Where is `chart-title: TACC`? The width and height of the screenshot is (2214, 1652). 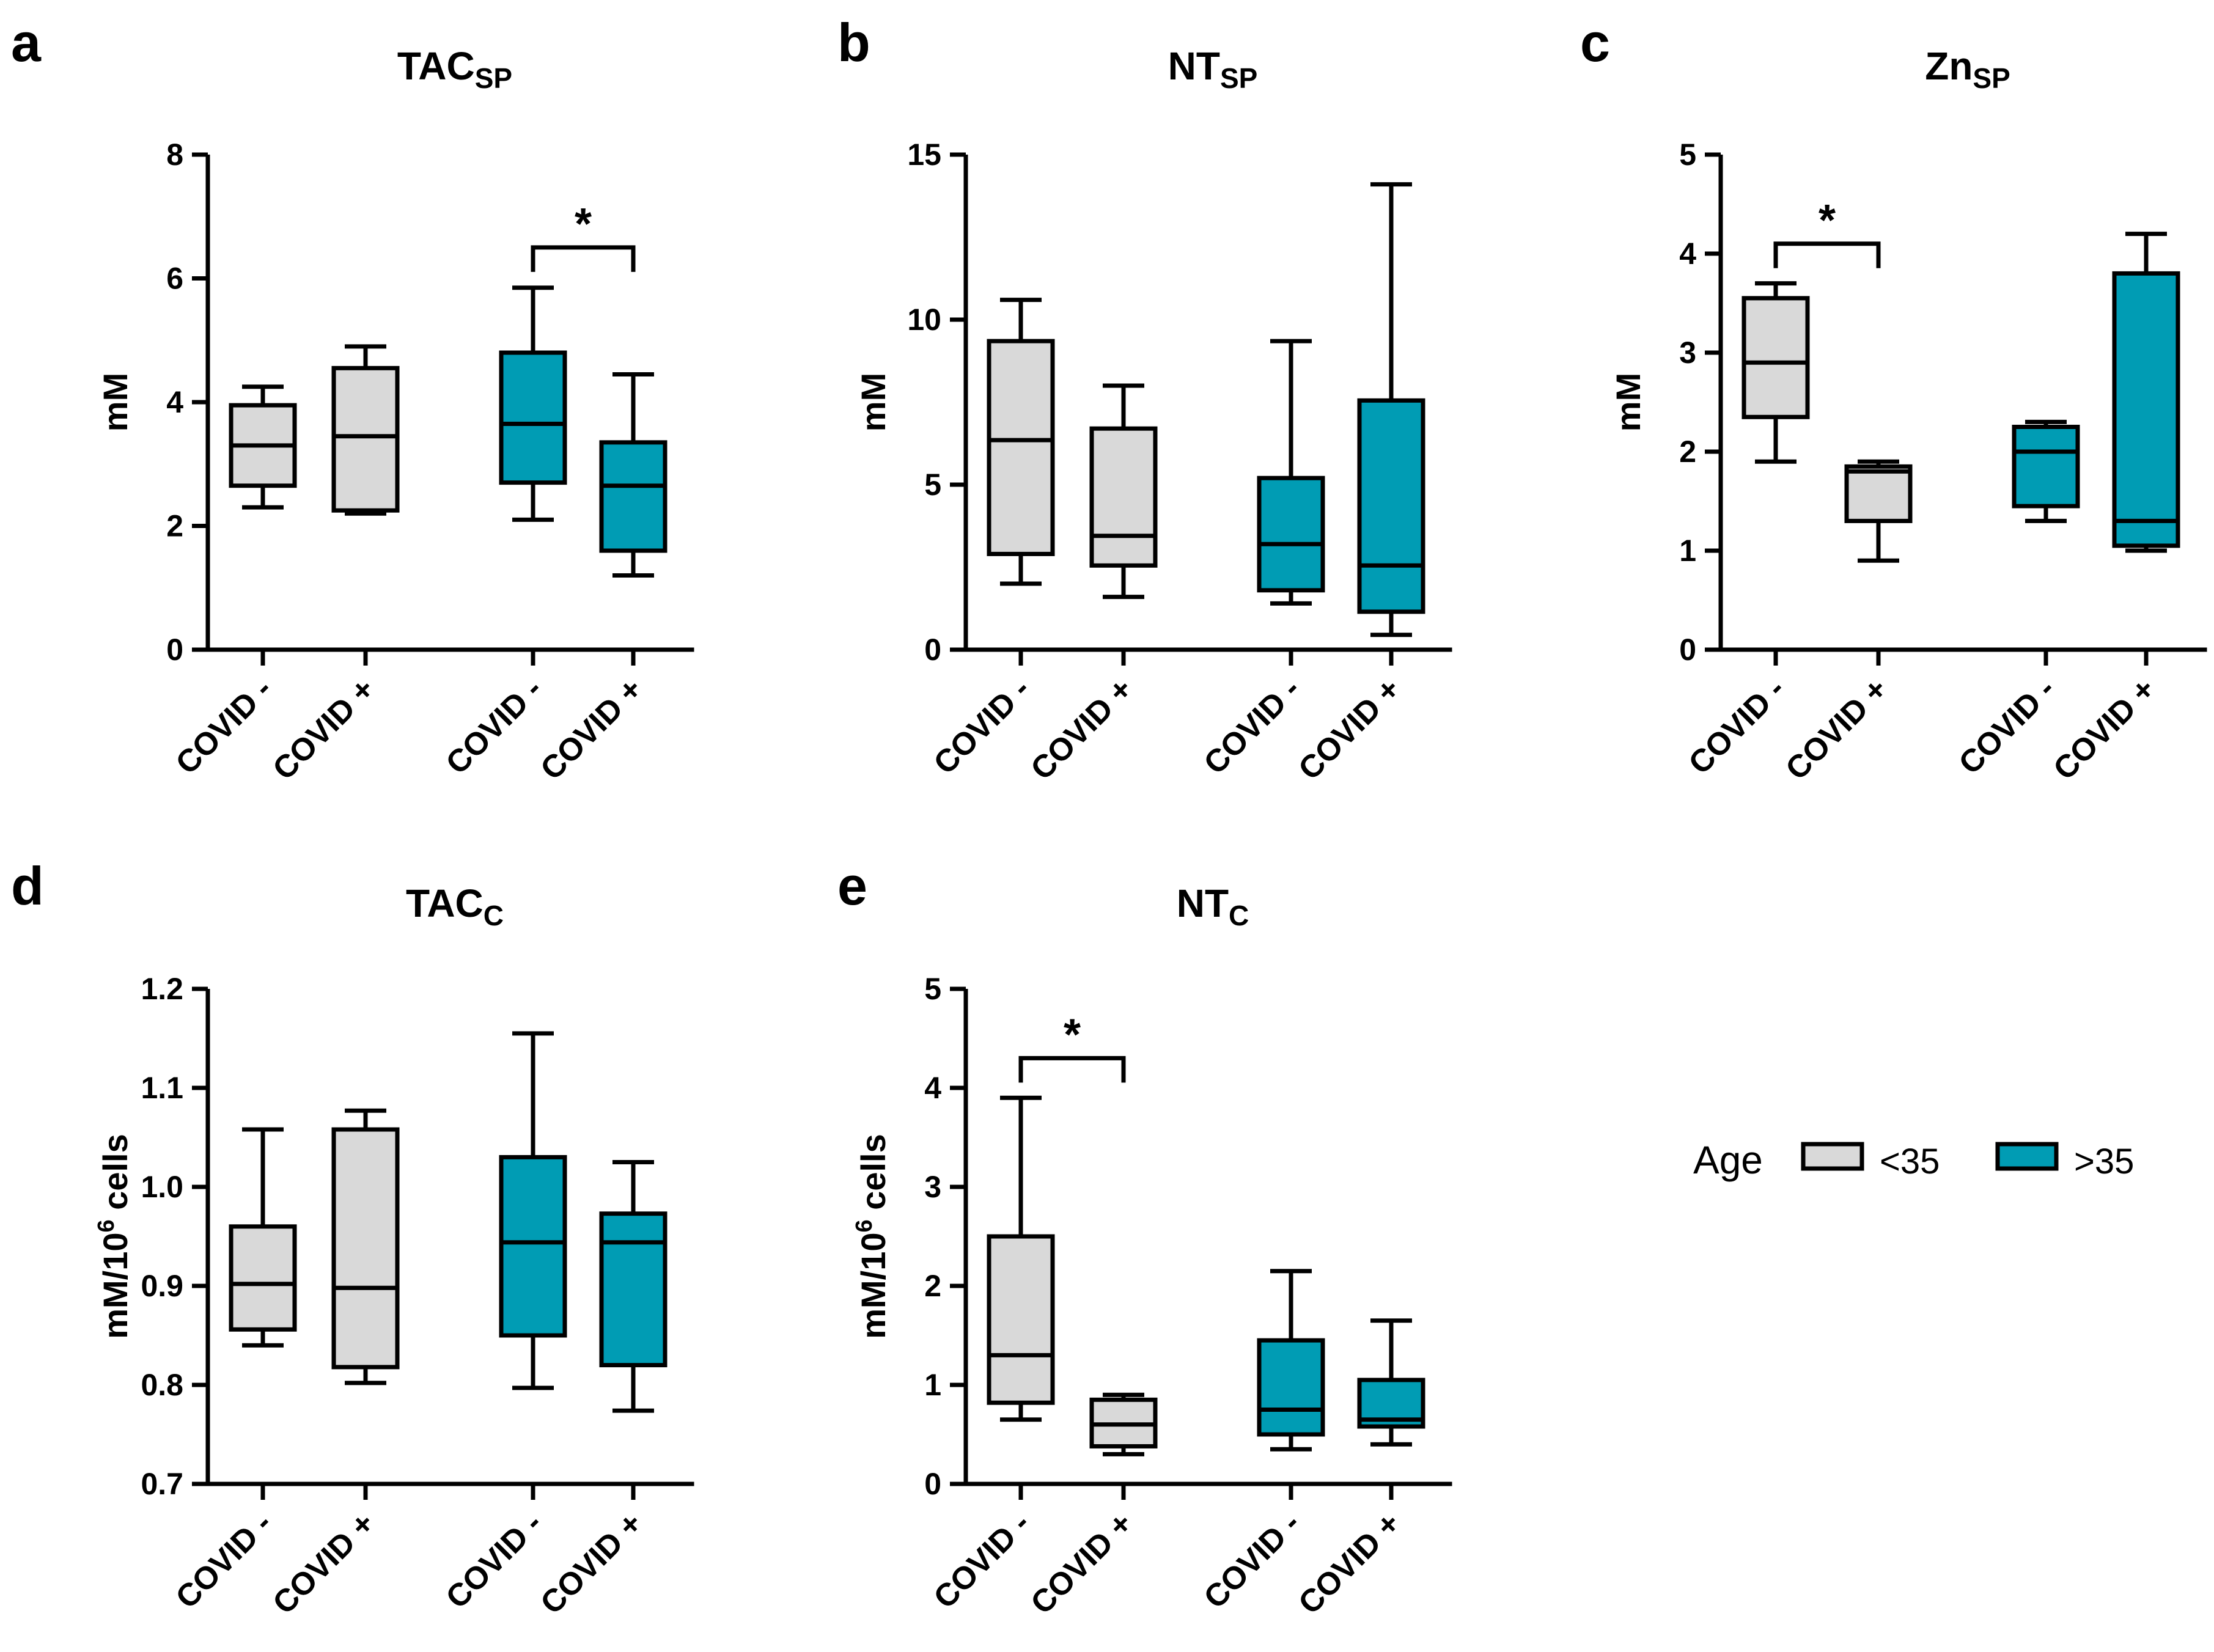 chart-title: TACC is located at coordinates (455, 906).